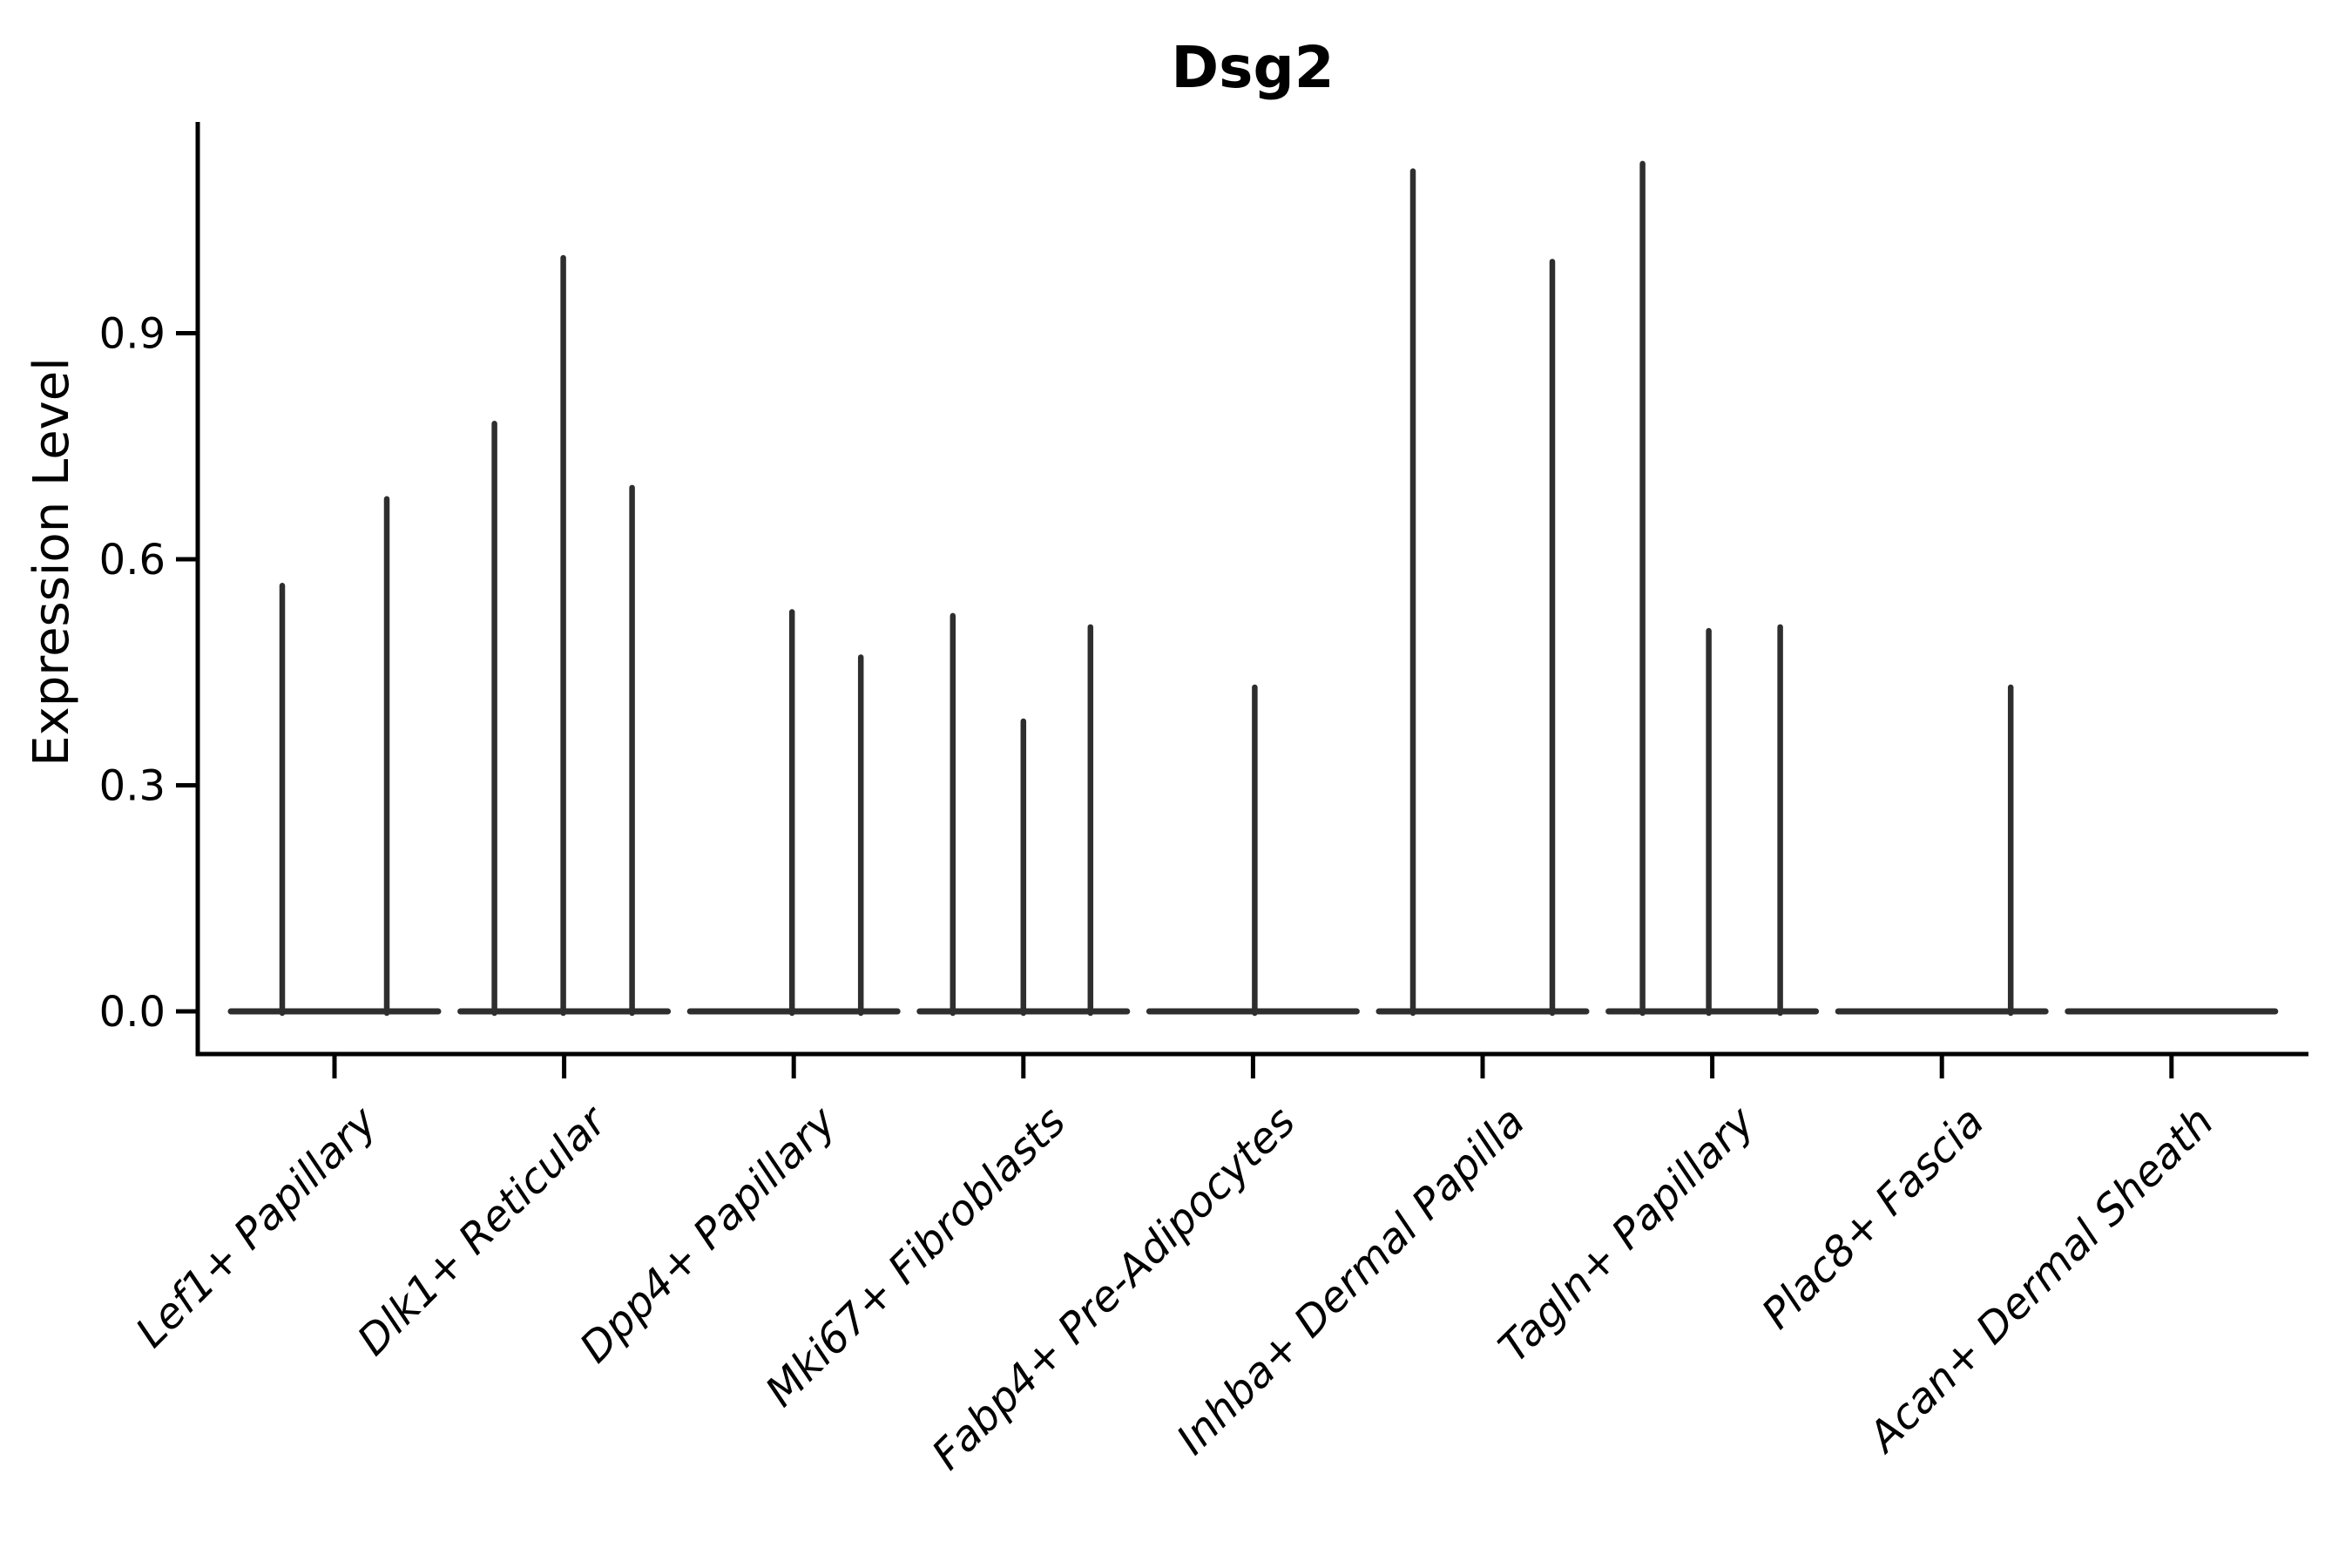 The height and width of the screenshot is (1568, 2352). I want to click on x-tick-label: Fabp4+ Pre-Adipocytes, so click(1114, 1289).